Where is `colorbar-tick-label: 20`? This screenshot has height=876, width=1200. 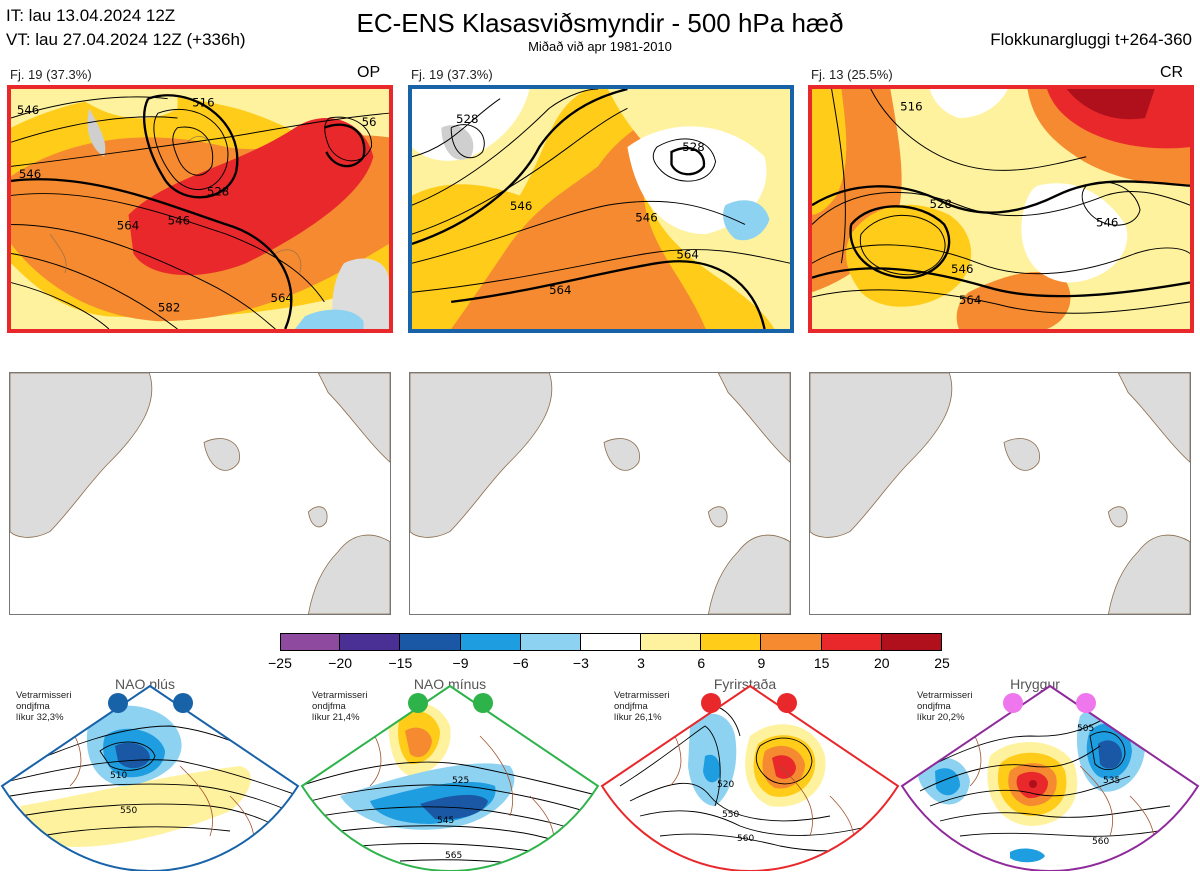
colorbar-tick-label: 20 is located at coordinates (882, 663).